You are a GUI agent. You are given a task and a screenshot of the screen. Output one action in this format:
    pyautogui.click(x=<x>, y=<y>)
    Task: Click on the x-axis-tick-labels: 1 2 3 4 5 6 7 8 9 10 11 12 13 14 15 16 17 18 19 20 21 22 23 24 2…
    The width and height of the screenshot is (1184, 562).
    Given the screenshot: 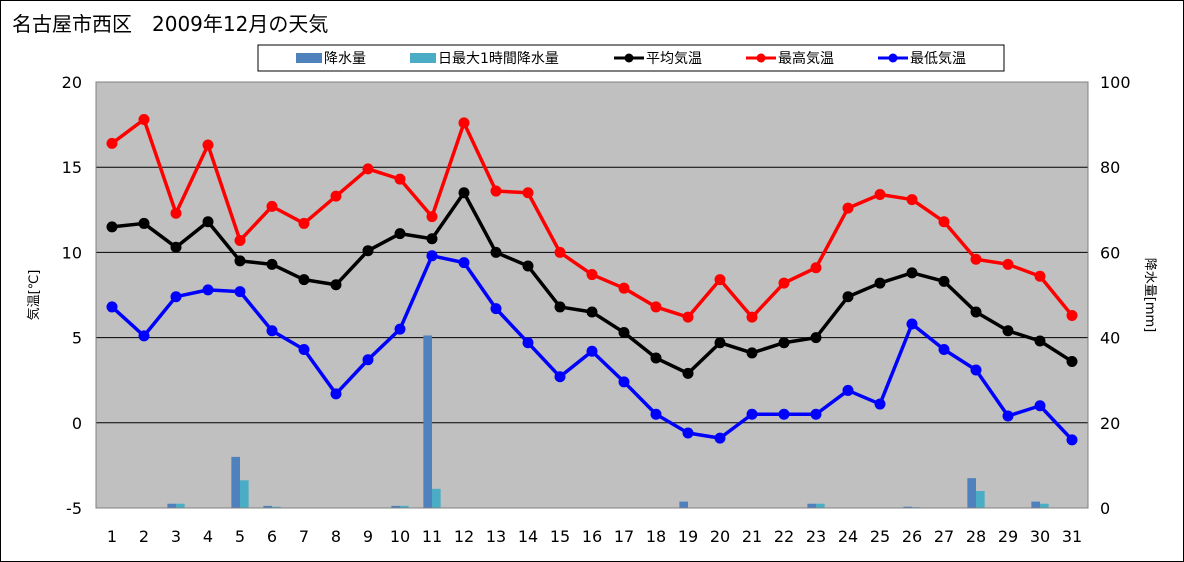 What is the action you would take?
    pyautogui.click(x=594, y=536)
    